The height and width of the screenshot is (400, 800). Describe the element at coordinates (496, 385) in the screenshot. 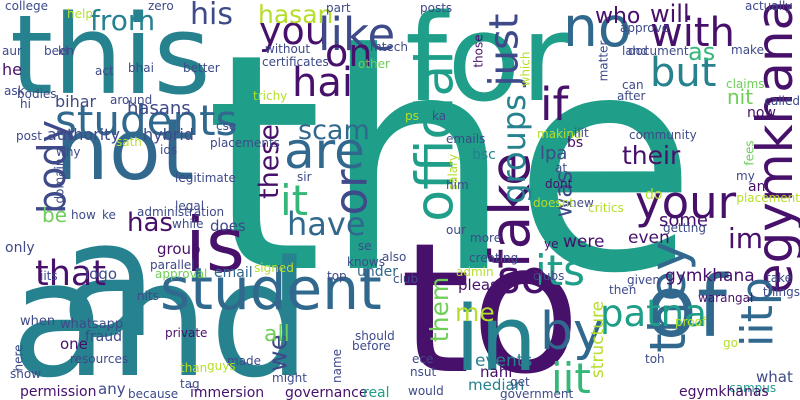

I see `cloud-word: median` at that location.